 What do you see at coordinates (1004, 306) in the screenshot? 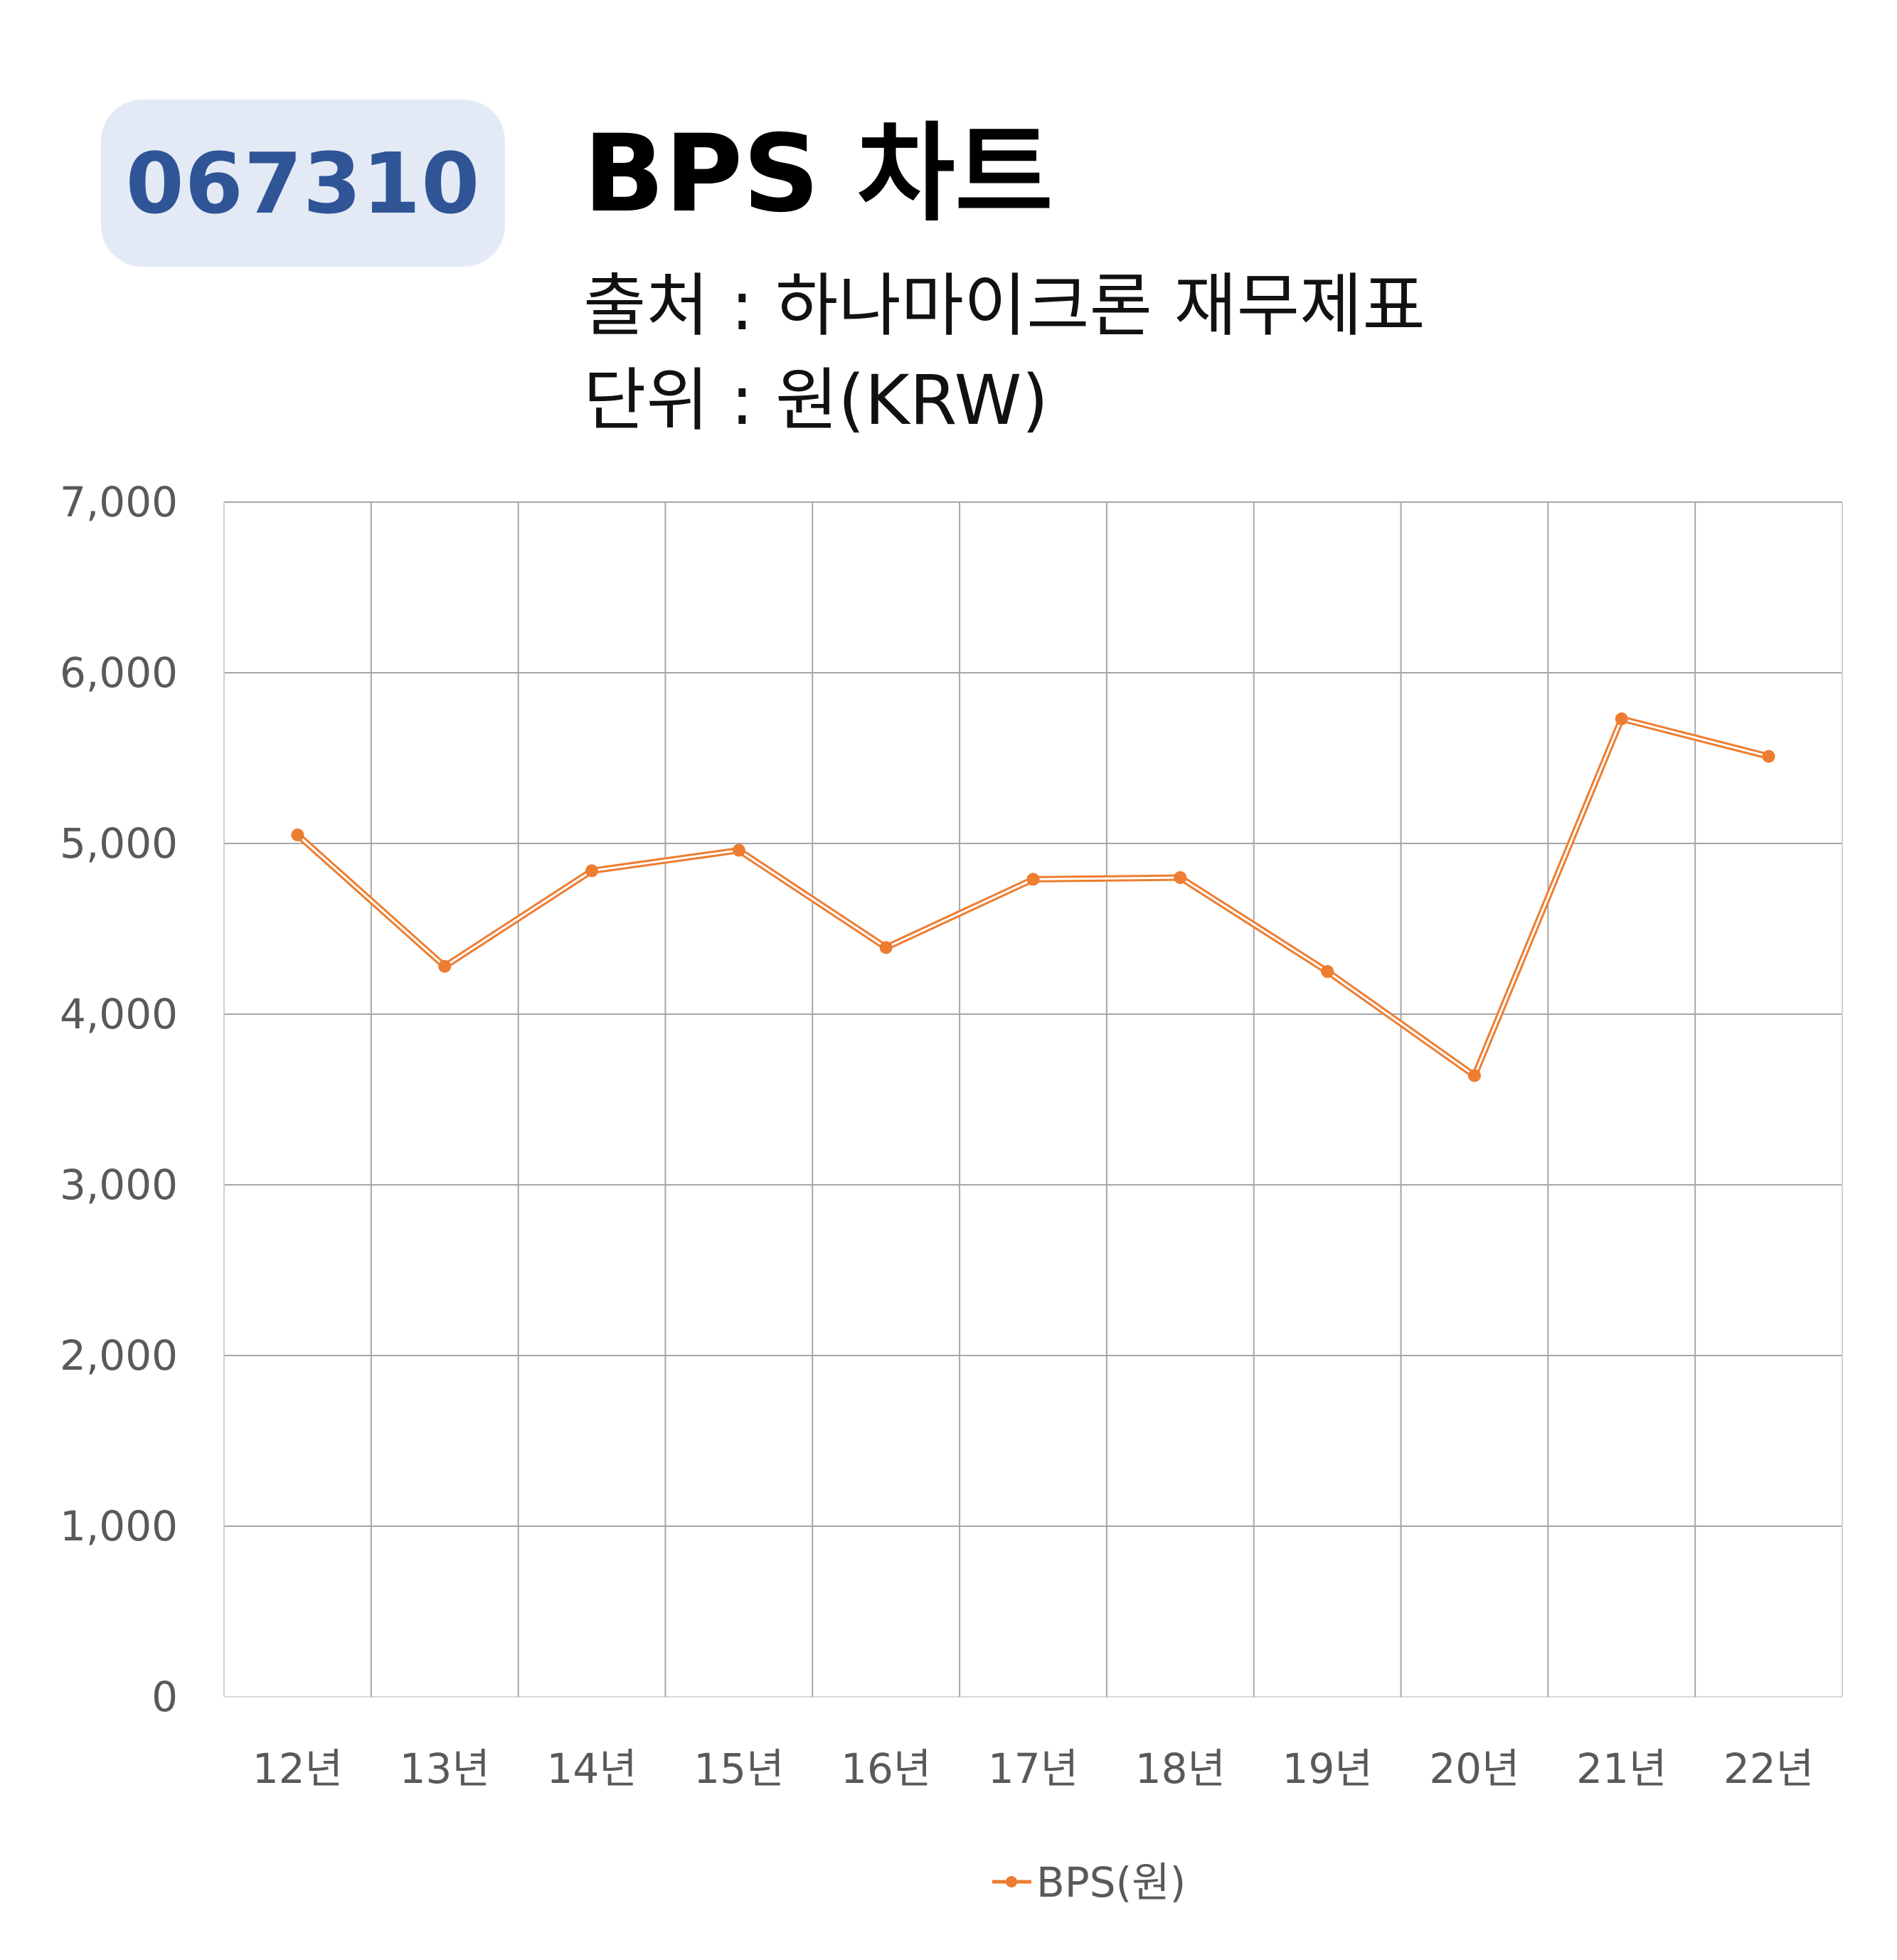
I see `chart-source: 출처 : 하나마이크론 재무제표` at bounding box center [1004, 306].